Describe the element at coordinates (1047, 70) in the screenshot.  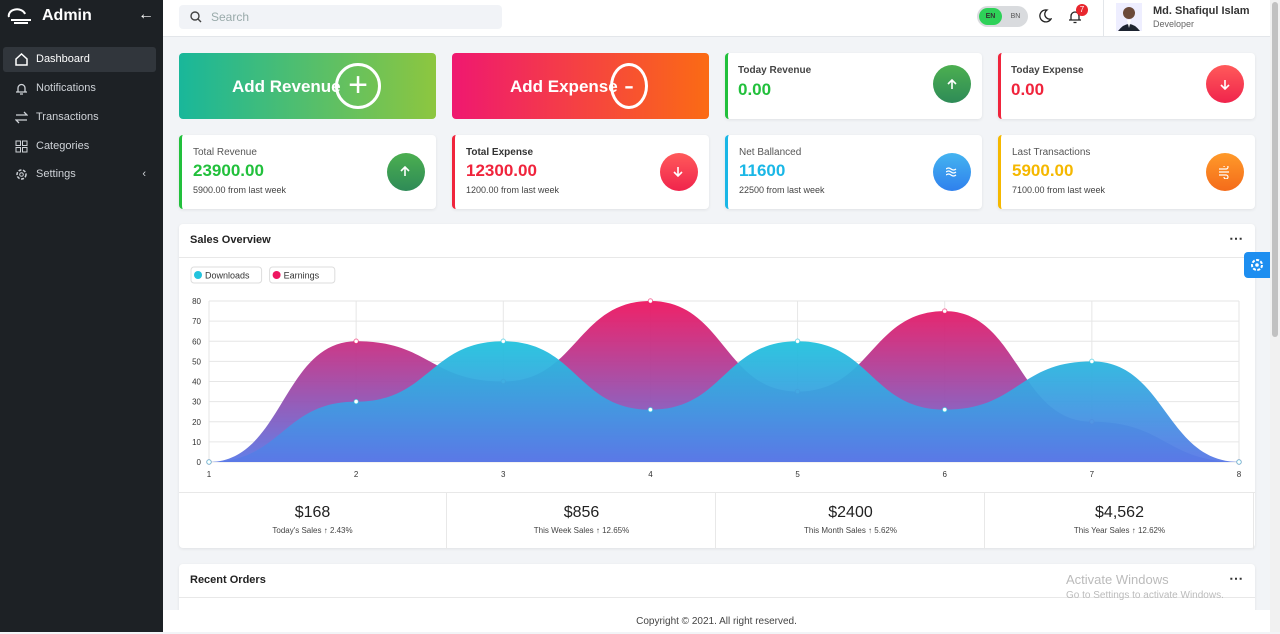
I see `card-title: Today Expense` at that location.